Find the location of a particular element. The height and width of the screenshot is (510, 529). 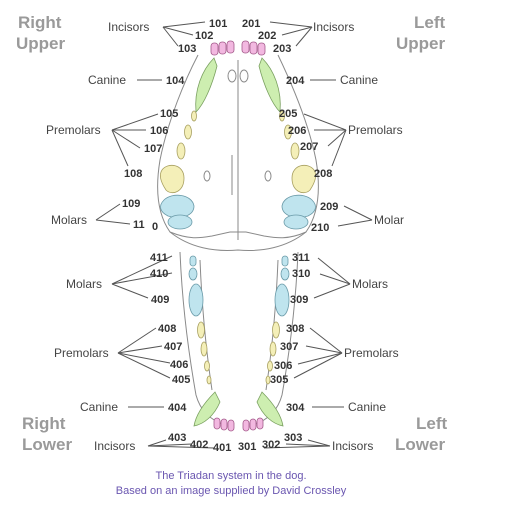

tooth-208-shape is located at coordinates (304, 179).